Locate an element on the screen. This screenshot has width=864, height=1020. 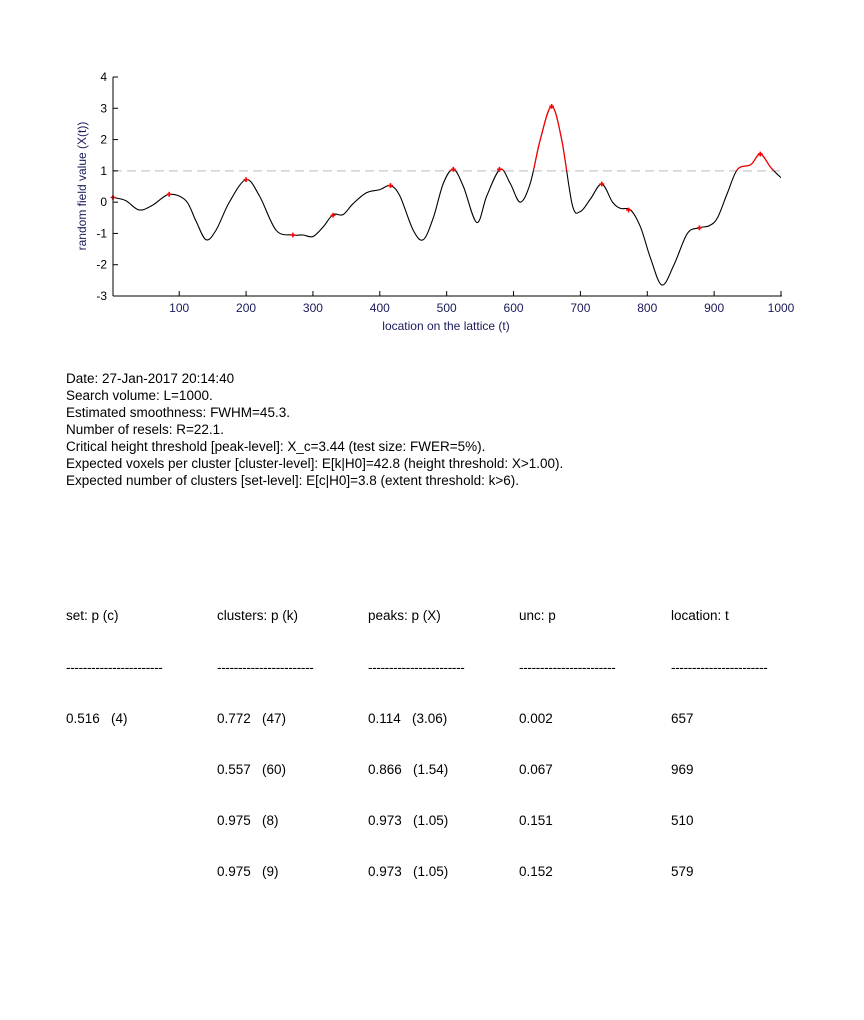
peaks-cell: 0.114 (3.06) is located at coordinates (408, 718).